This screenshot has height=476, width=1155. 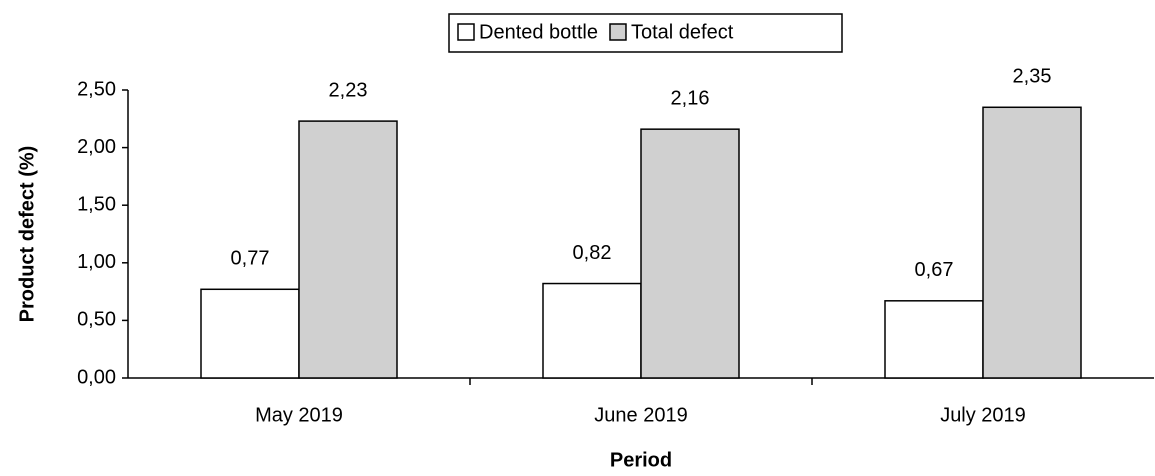 I want to click on legend-label: Total defect, so click(x=682, y=32).